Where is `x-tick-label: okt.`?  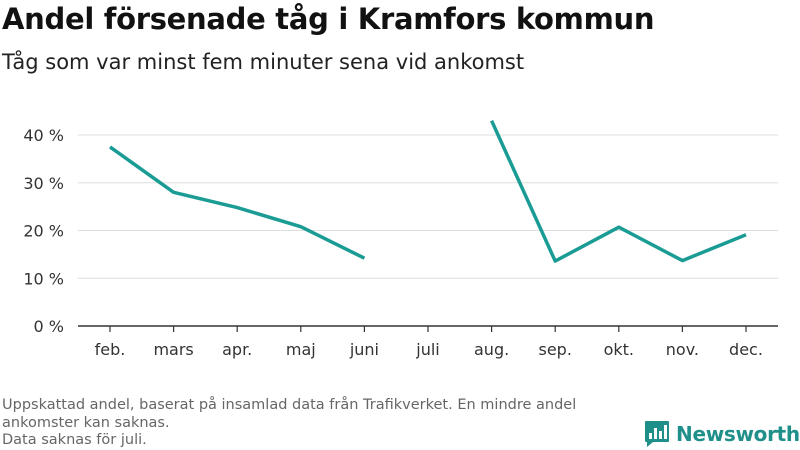
x-tick-label: okt. is located at coordinates (619, 349).